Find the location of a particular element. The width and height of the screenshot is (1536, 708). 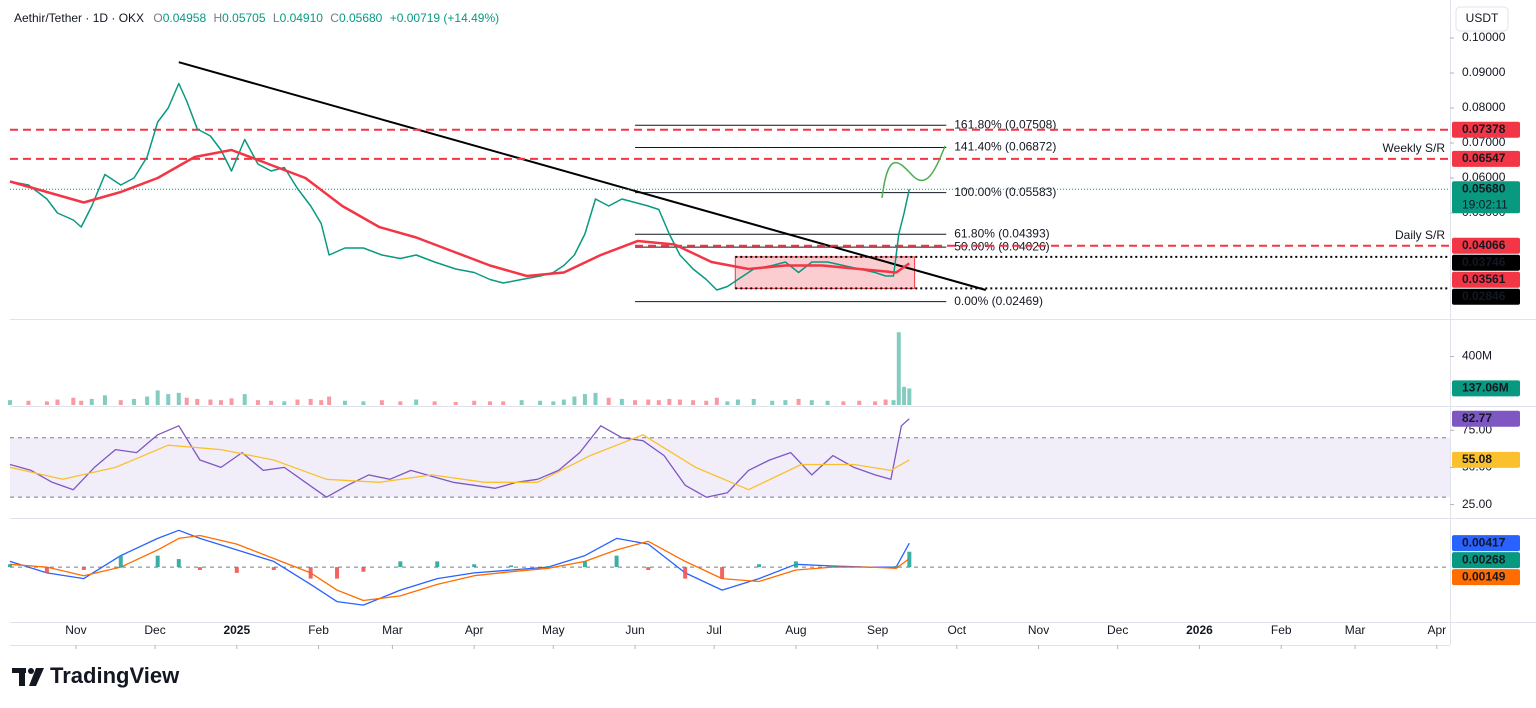

ohlc-key: C is located at coordinates (334, 18).